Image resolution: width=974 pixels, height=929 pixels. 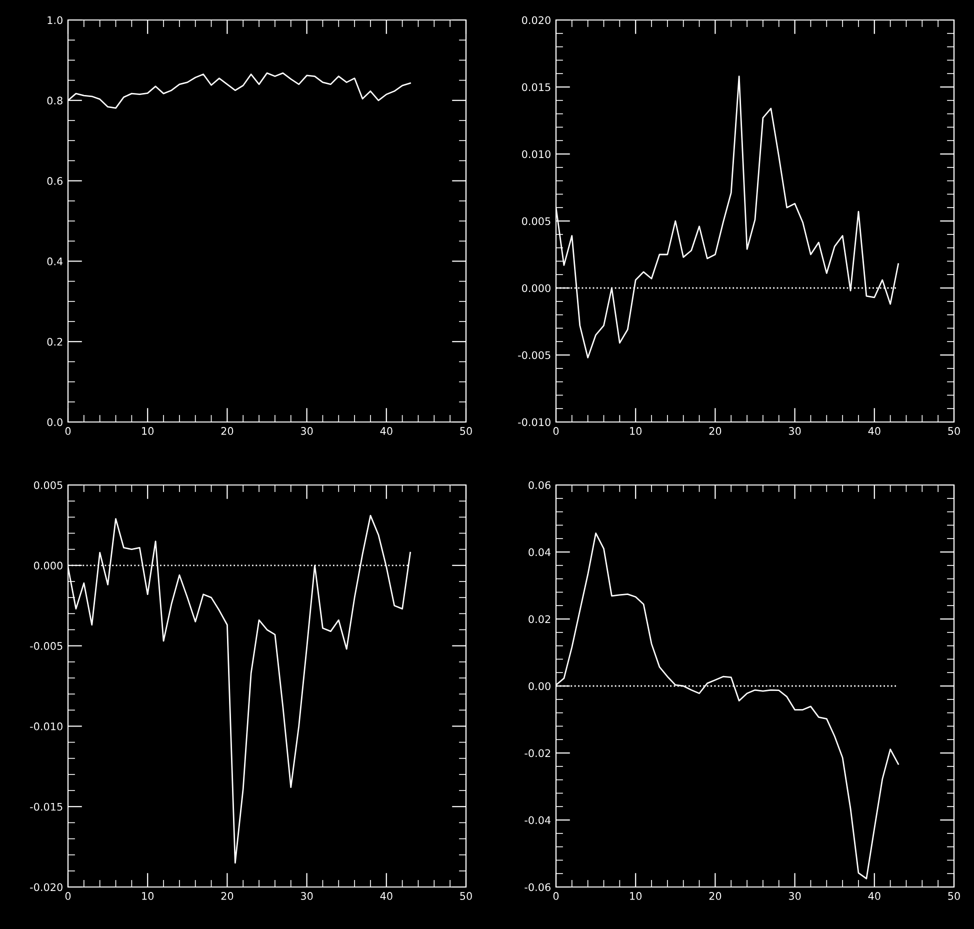 I want to click on y-tick-label: -0.04, so click(x=537, y=820).